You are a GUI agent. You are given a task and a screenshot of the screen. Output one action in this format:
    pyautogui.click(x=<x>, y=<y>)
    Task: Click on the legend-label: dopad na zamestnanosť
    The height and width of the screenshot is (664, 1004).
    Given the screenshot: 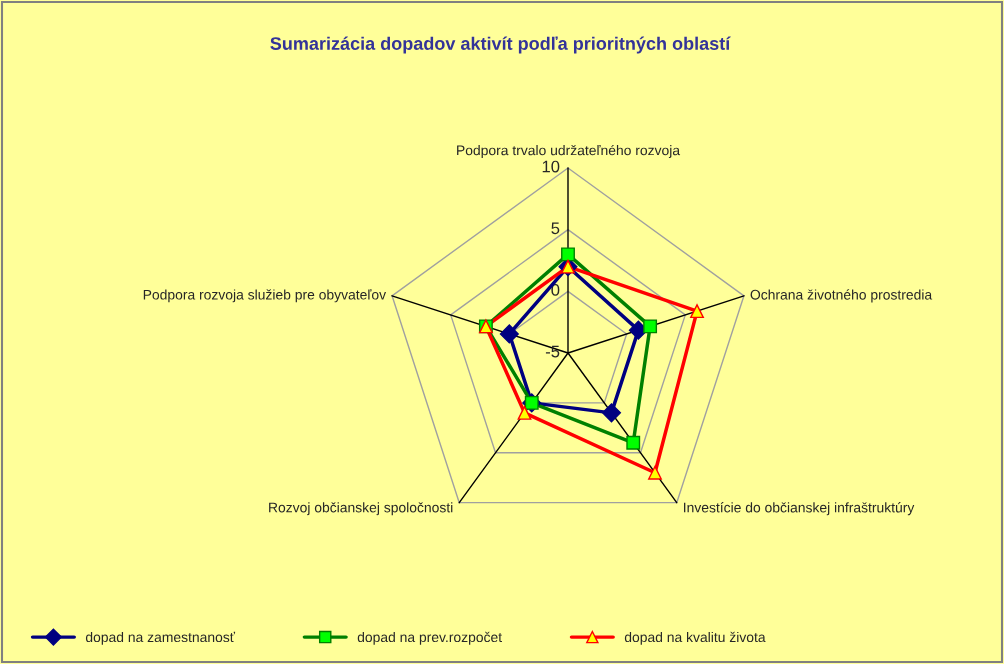 What is the action you would take?
    pyautogui.click(x=160, y=638)
    